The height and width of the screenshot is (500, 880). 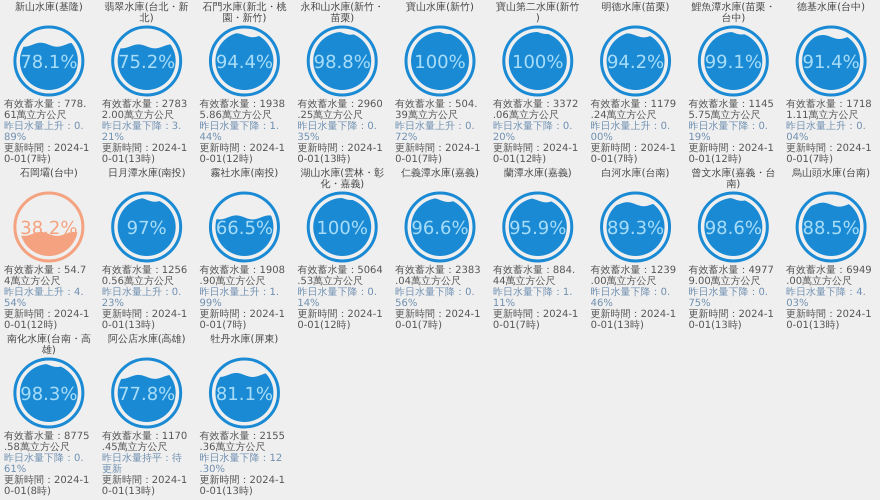 I want to click on text: 有效蓄水量：2383.04萬立方公尺, so click(x=438, y=275).